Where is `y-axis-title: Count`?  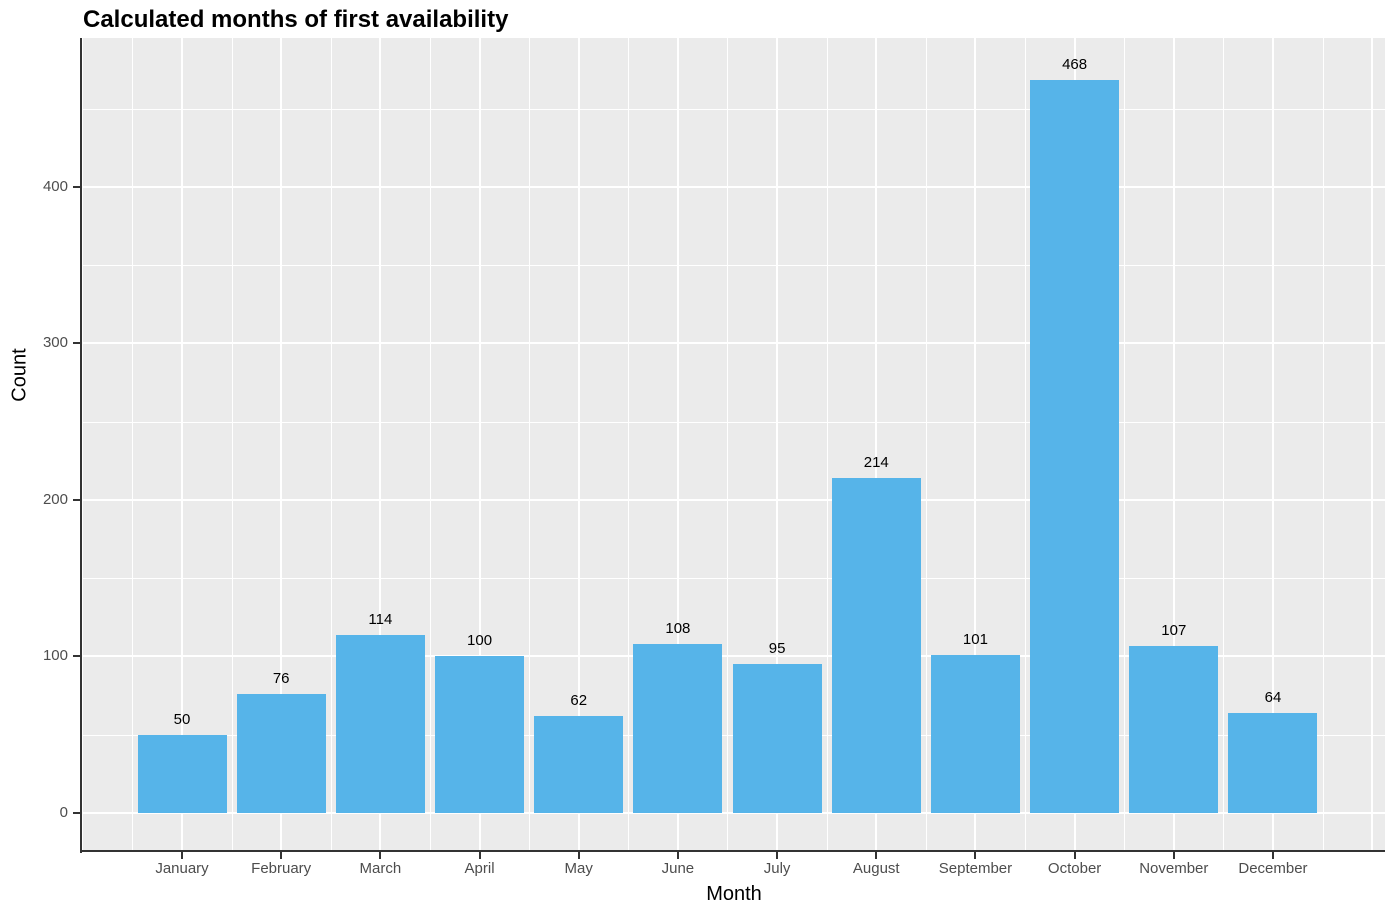 y-axis-title: Count is located at coordinates (19, 375).